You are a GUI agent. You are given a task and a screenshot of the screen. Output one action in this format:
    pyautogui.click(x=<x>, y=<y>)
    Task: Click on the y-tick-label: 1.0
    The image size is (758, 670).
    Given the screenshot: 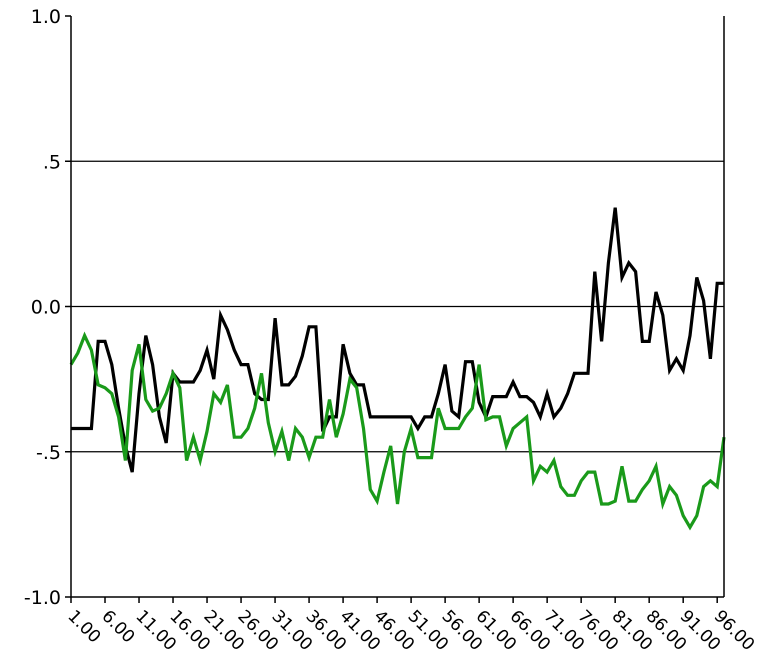 What is the action you would take?
    pyautogui.click(x=46, y=17)
    